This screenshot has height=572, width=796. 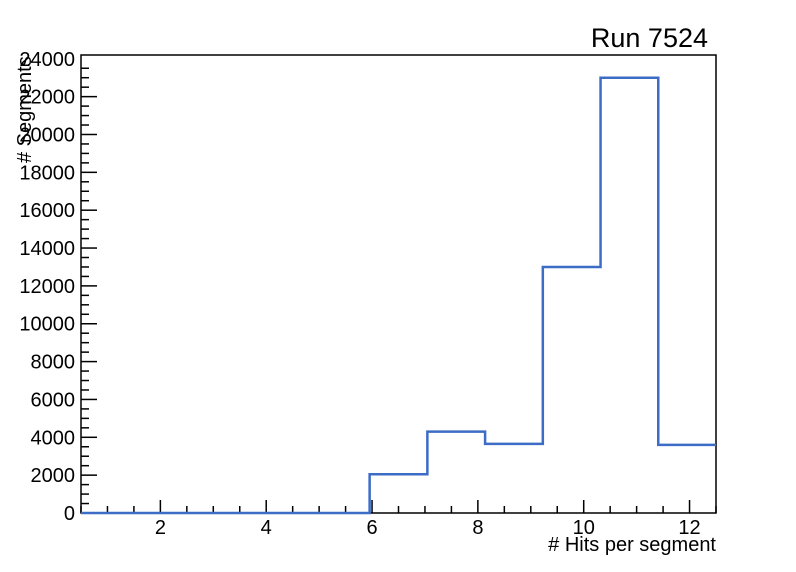 I want to click on x-tick-label: 12, so click(x=689, y=528).